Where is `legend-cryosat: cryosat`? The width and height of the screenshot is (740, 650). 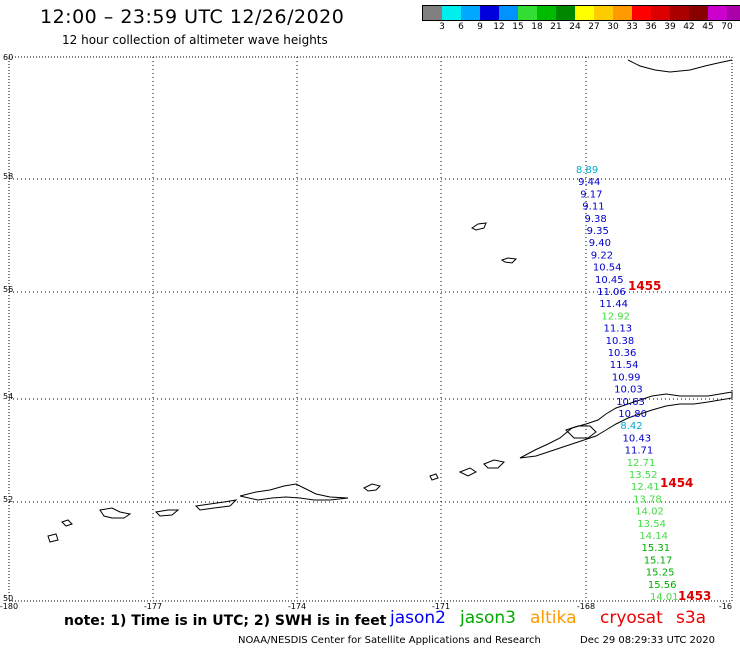 legend-cryosat: cryosat is located at coordinates (631, 618).